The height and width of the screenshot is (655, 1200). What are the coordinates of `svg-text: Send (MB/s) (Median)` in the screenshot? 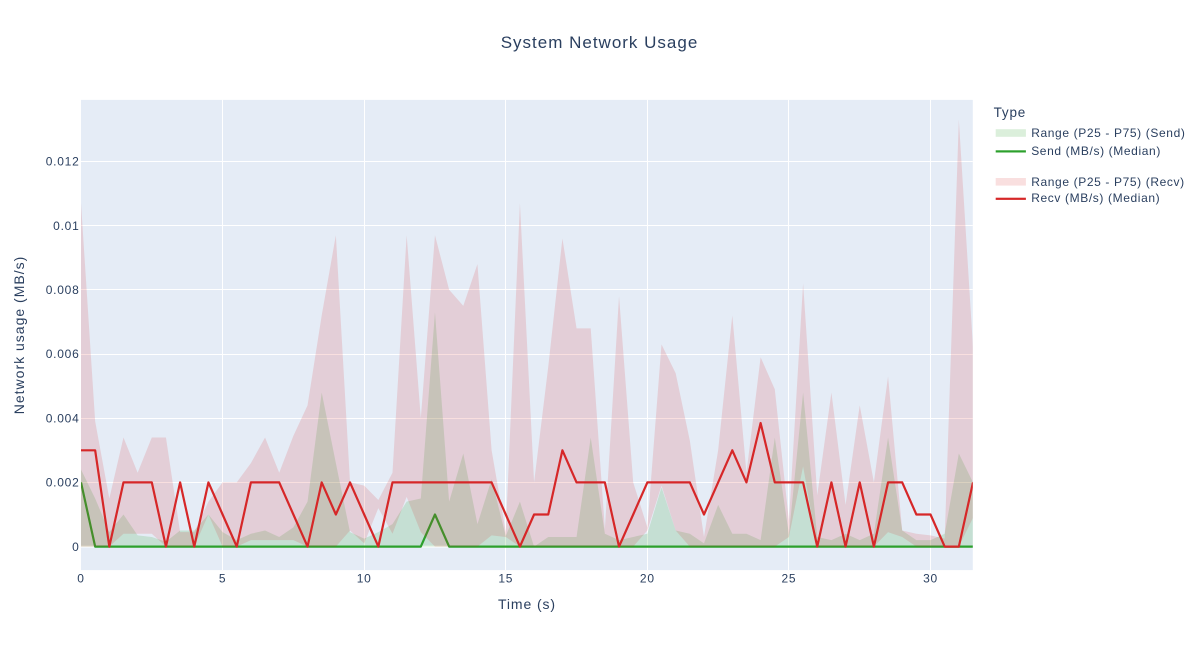 It's located at (1096, 151).